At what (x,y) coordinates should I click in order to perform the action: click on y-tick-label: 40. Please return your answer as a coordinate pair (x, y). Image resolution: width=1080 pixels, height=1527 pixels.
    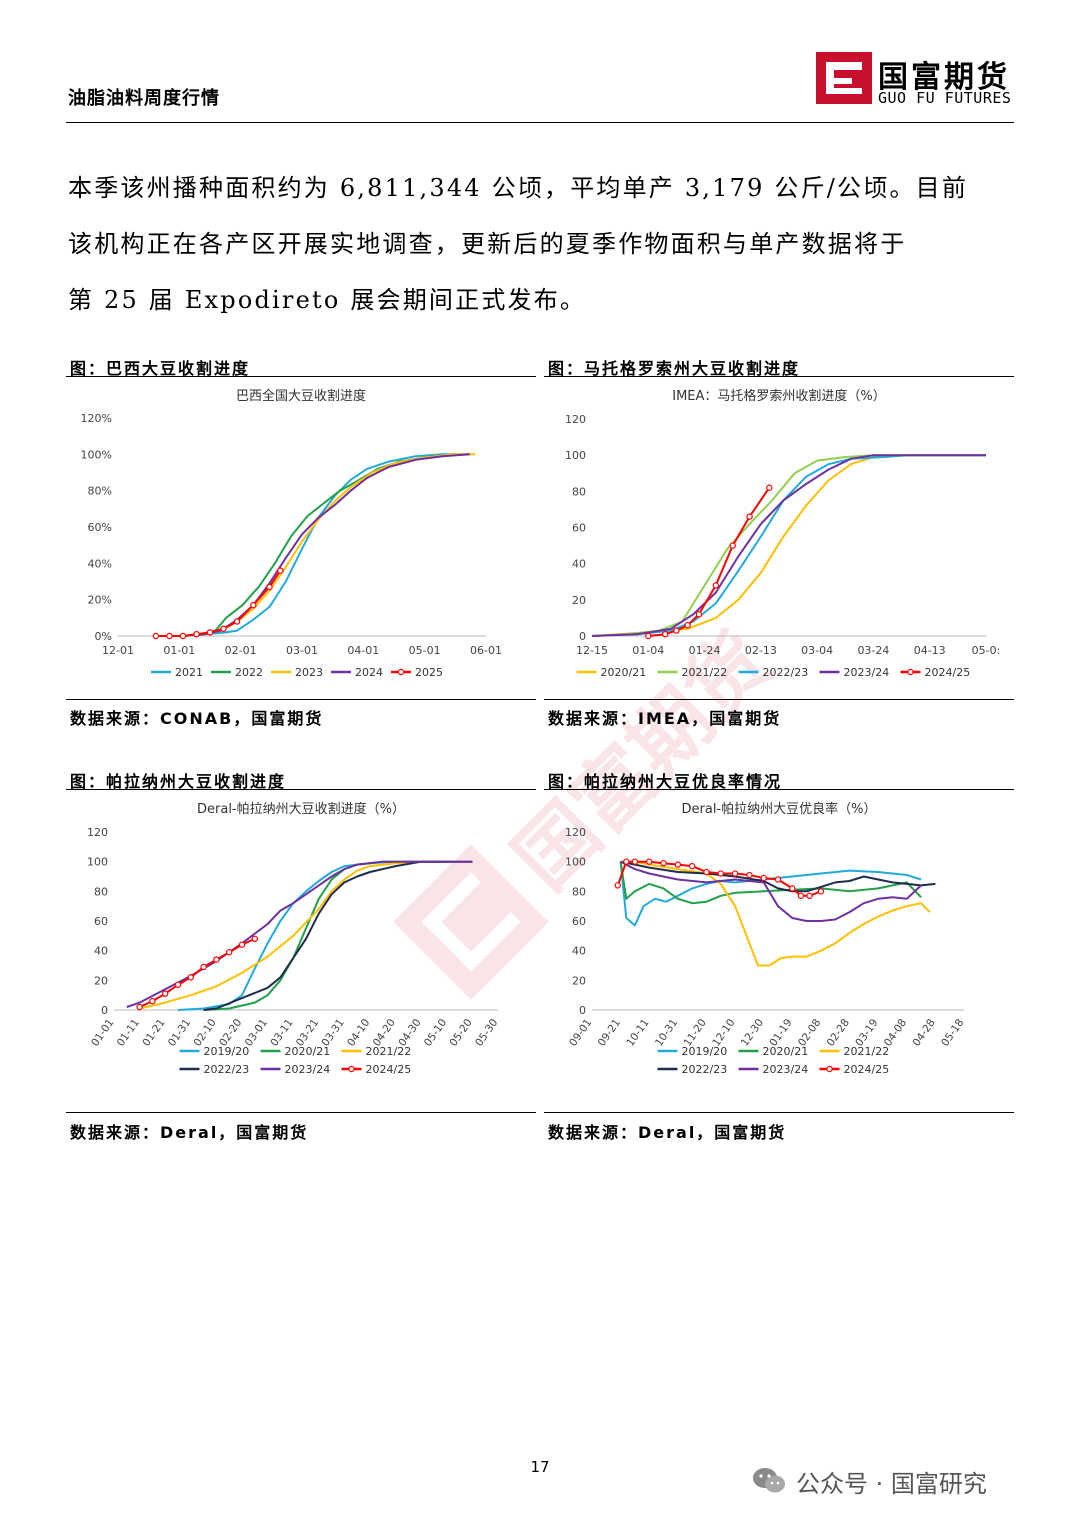
    Looking at the image, I should click on (579, 564).